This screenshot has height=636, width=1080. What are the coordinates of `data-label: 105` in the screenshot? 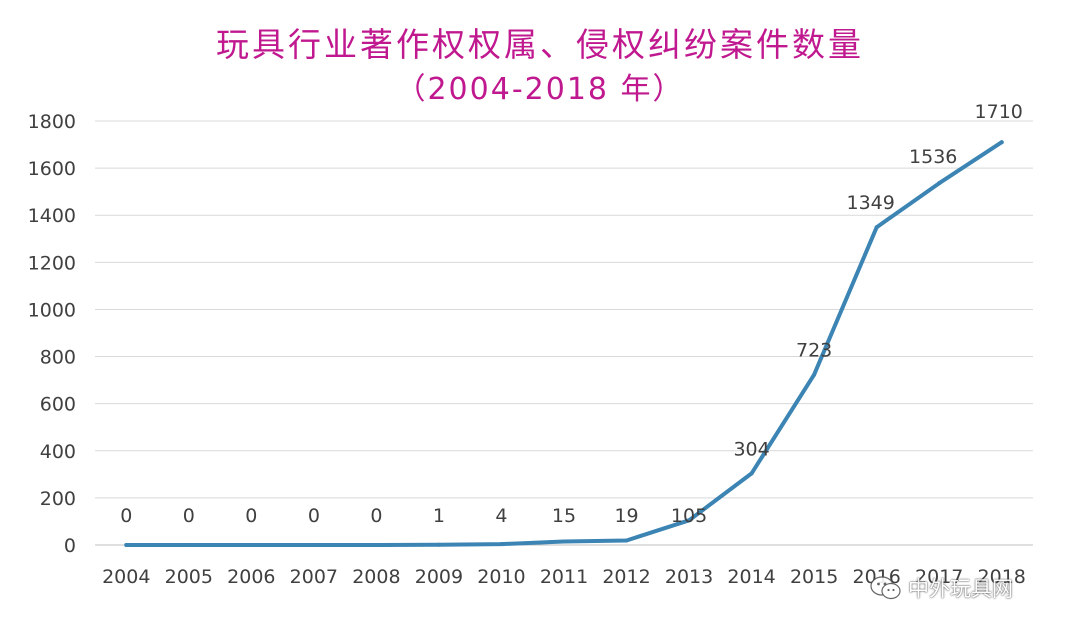 It's located at (689, 516).